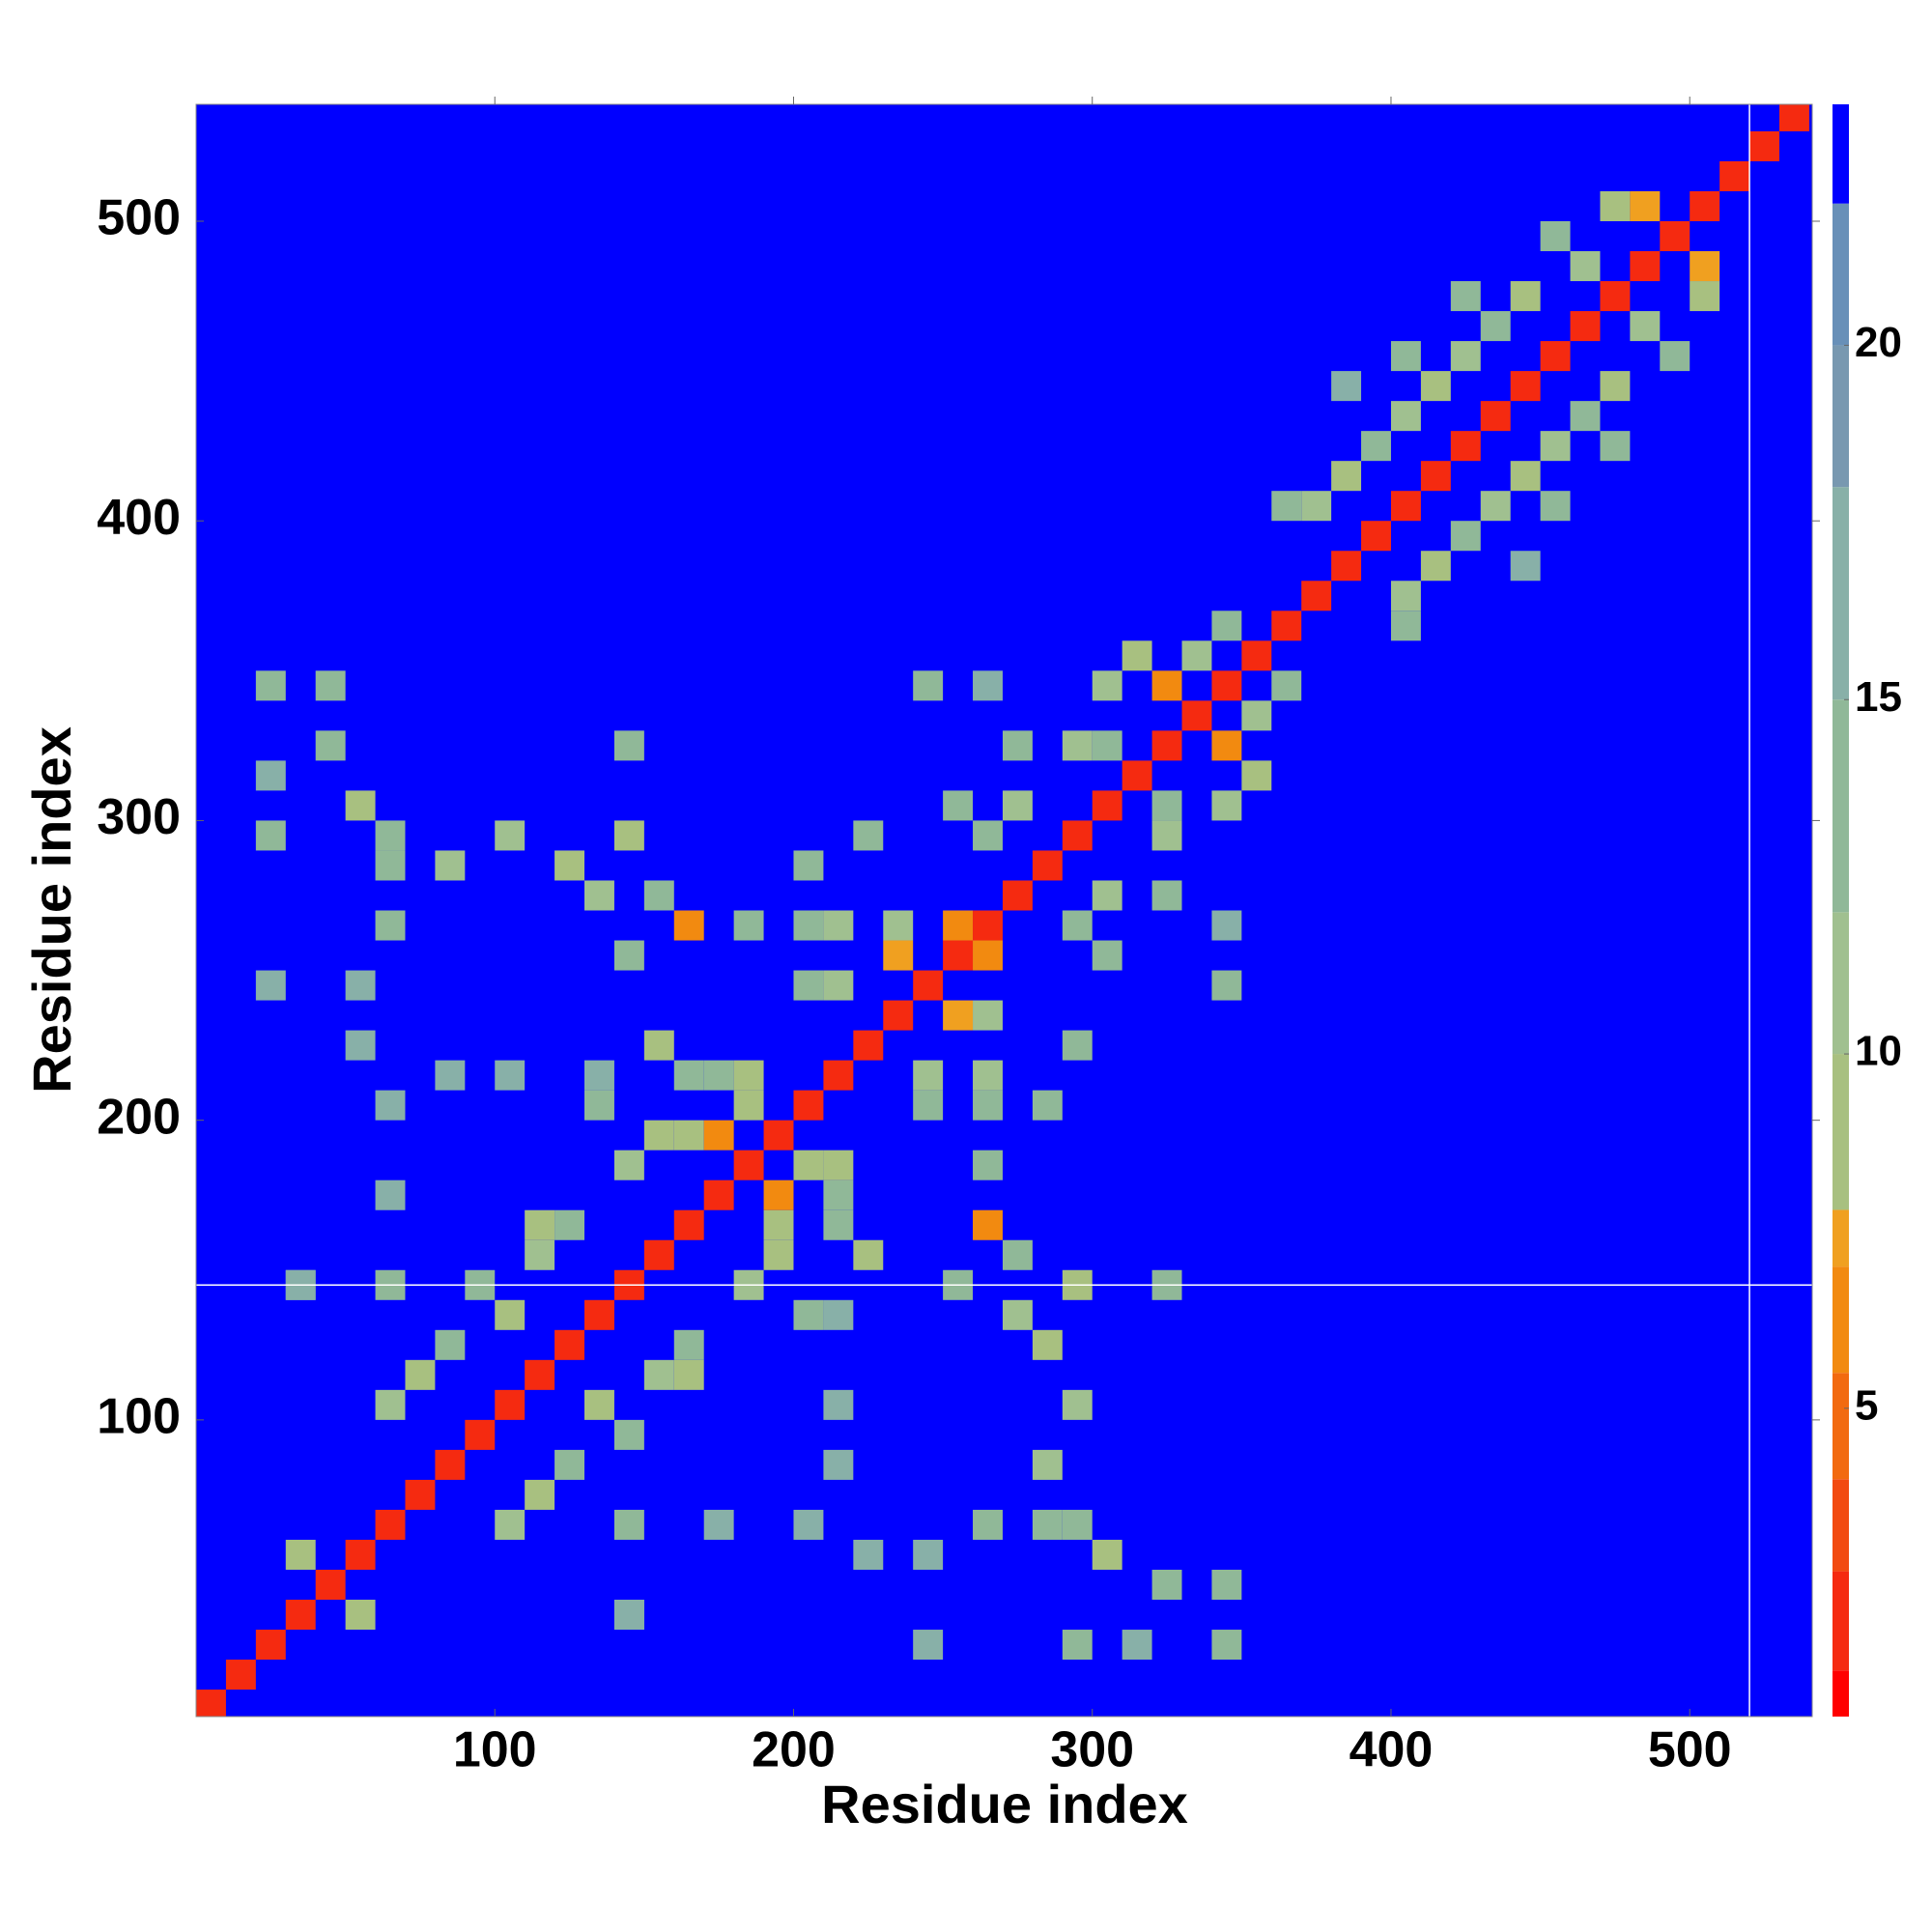 The width and height of the screenshot is (1932, 1932). What do you see at coordinates (1690, 1750) in the screenshot?
I see `x-tick-label: 500` at bounding box center [1690, 1750].